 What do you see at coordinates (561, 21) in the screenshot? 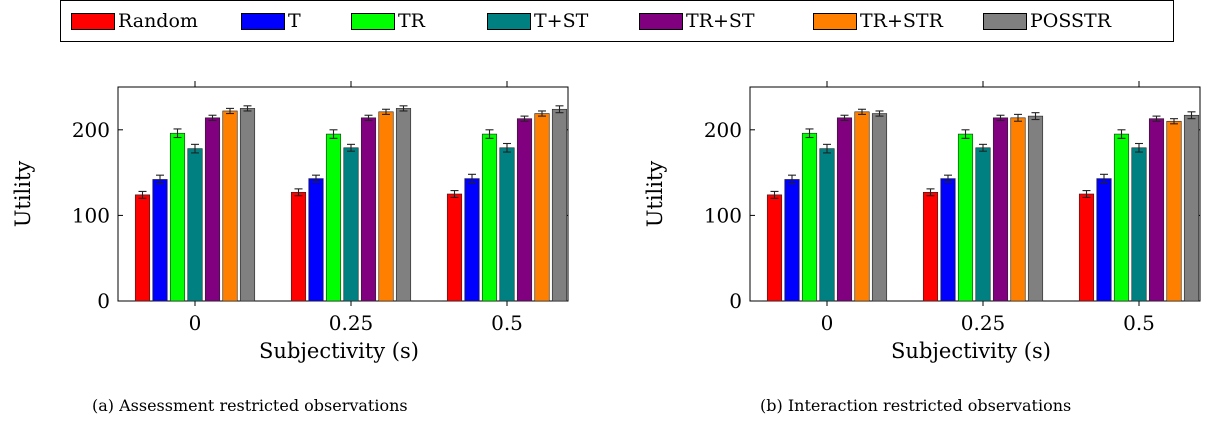
I see `legend-label: T+ST` at bounding box center [561, 21].